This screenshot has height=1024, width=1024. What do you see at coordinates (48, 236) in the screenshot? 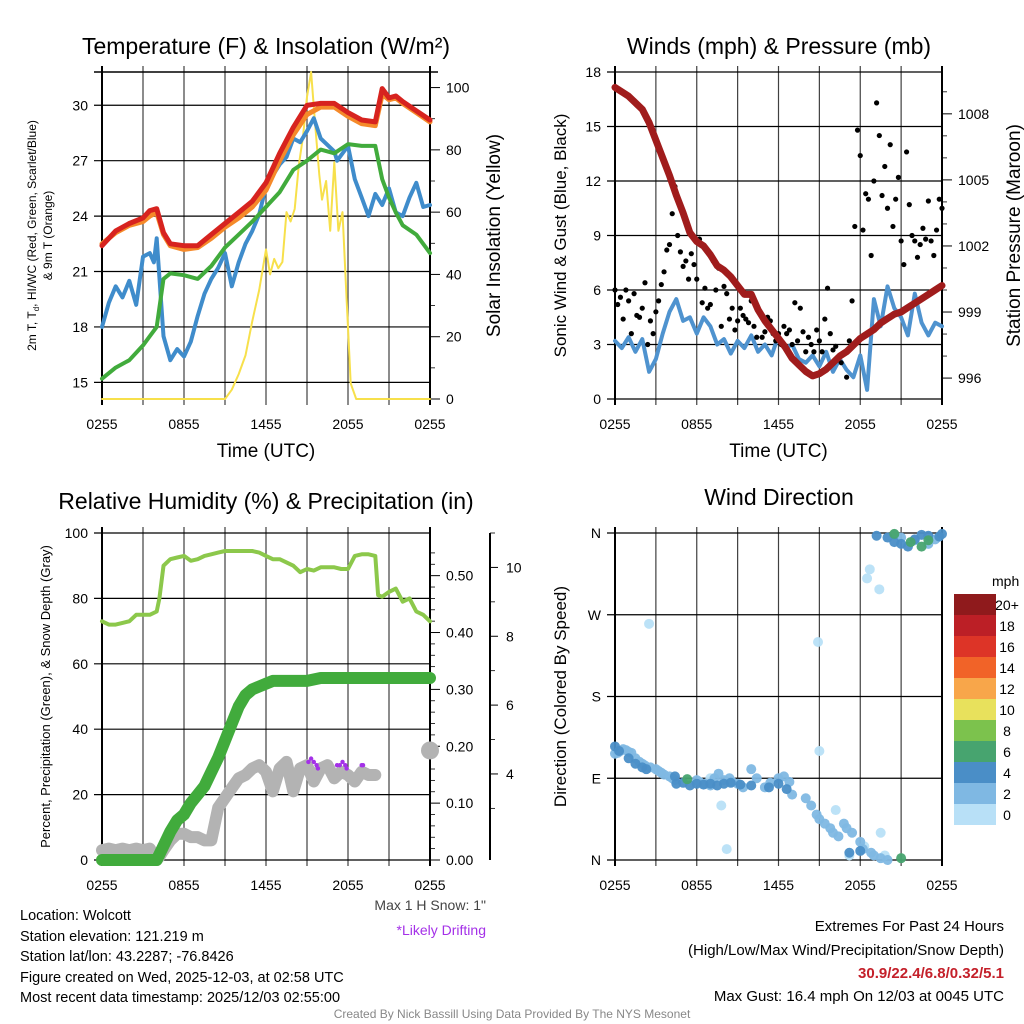
I see `y-axis-label-line2: & 9m T (Orange)` at bounding box center [48, 236].